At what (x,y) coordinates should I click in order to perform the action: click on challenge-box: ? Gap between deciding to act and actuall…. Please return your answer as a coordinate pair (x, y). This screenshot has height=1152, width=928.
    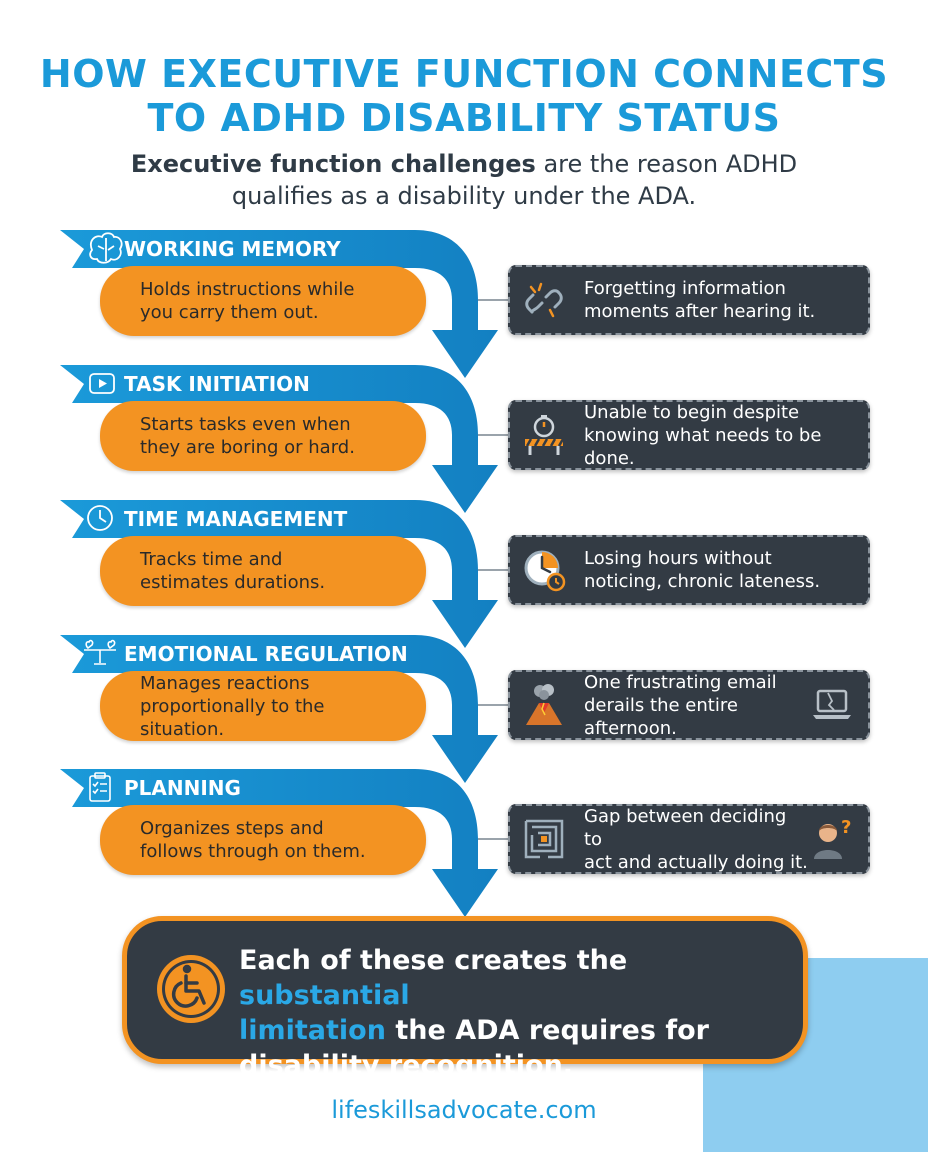
    Looking at the image, I should click on (689, 839).